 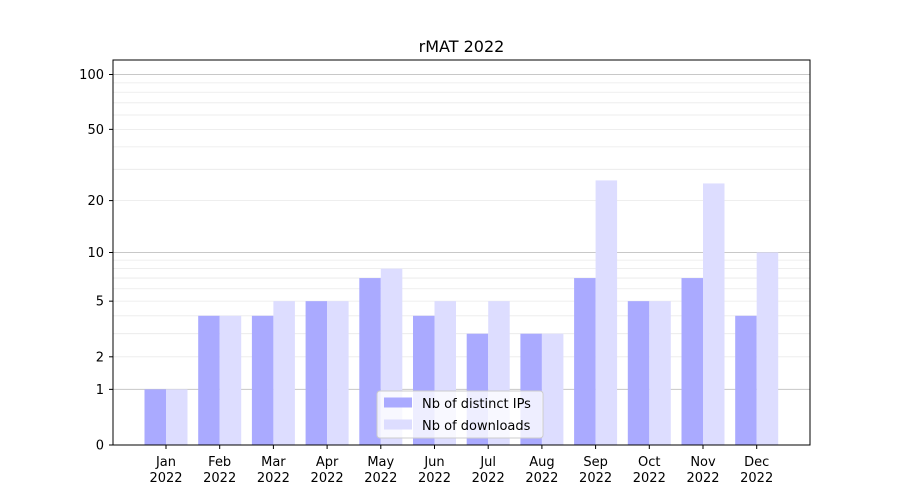 I want to click on x-tick-label-line: Jun, so click(x=433, y=462).